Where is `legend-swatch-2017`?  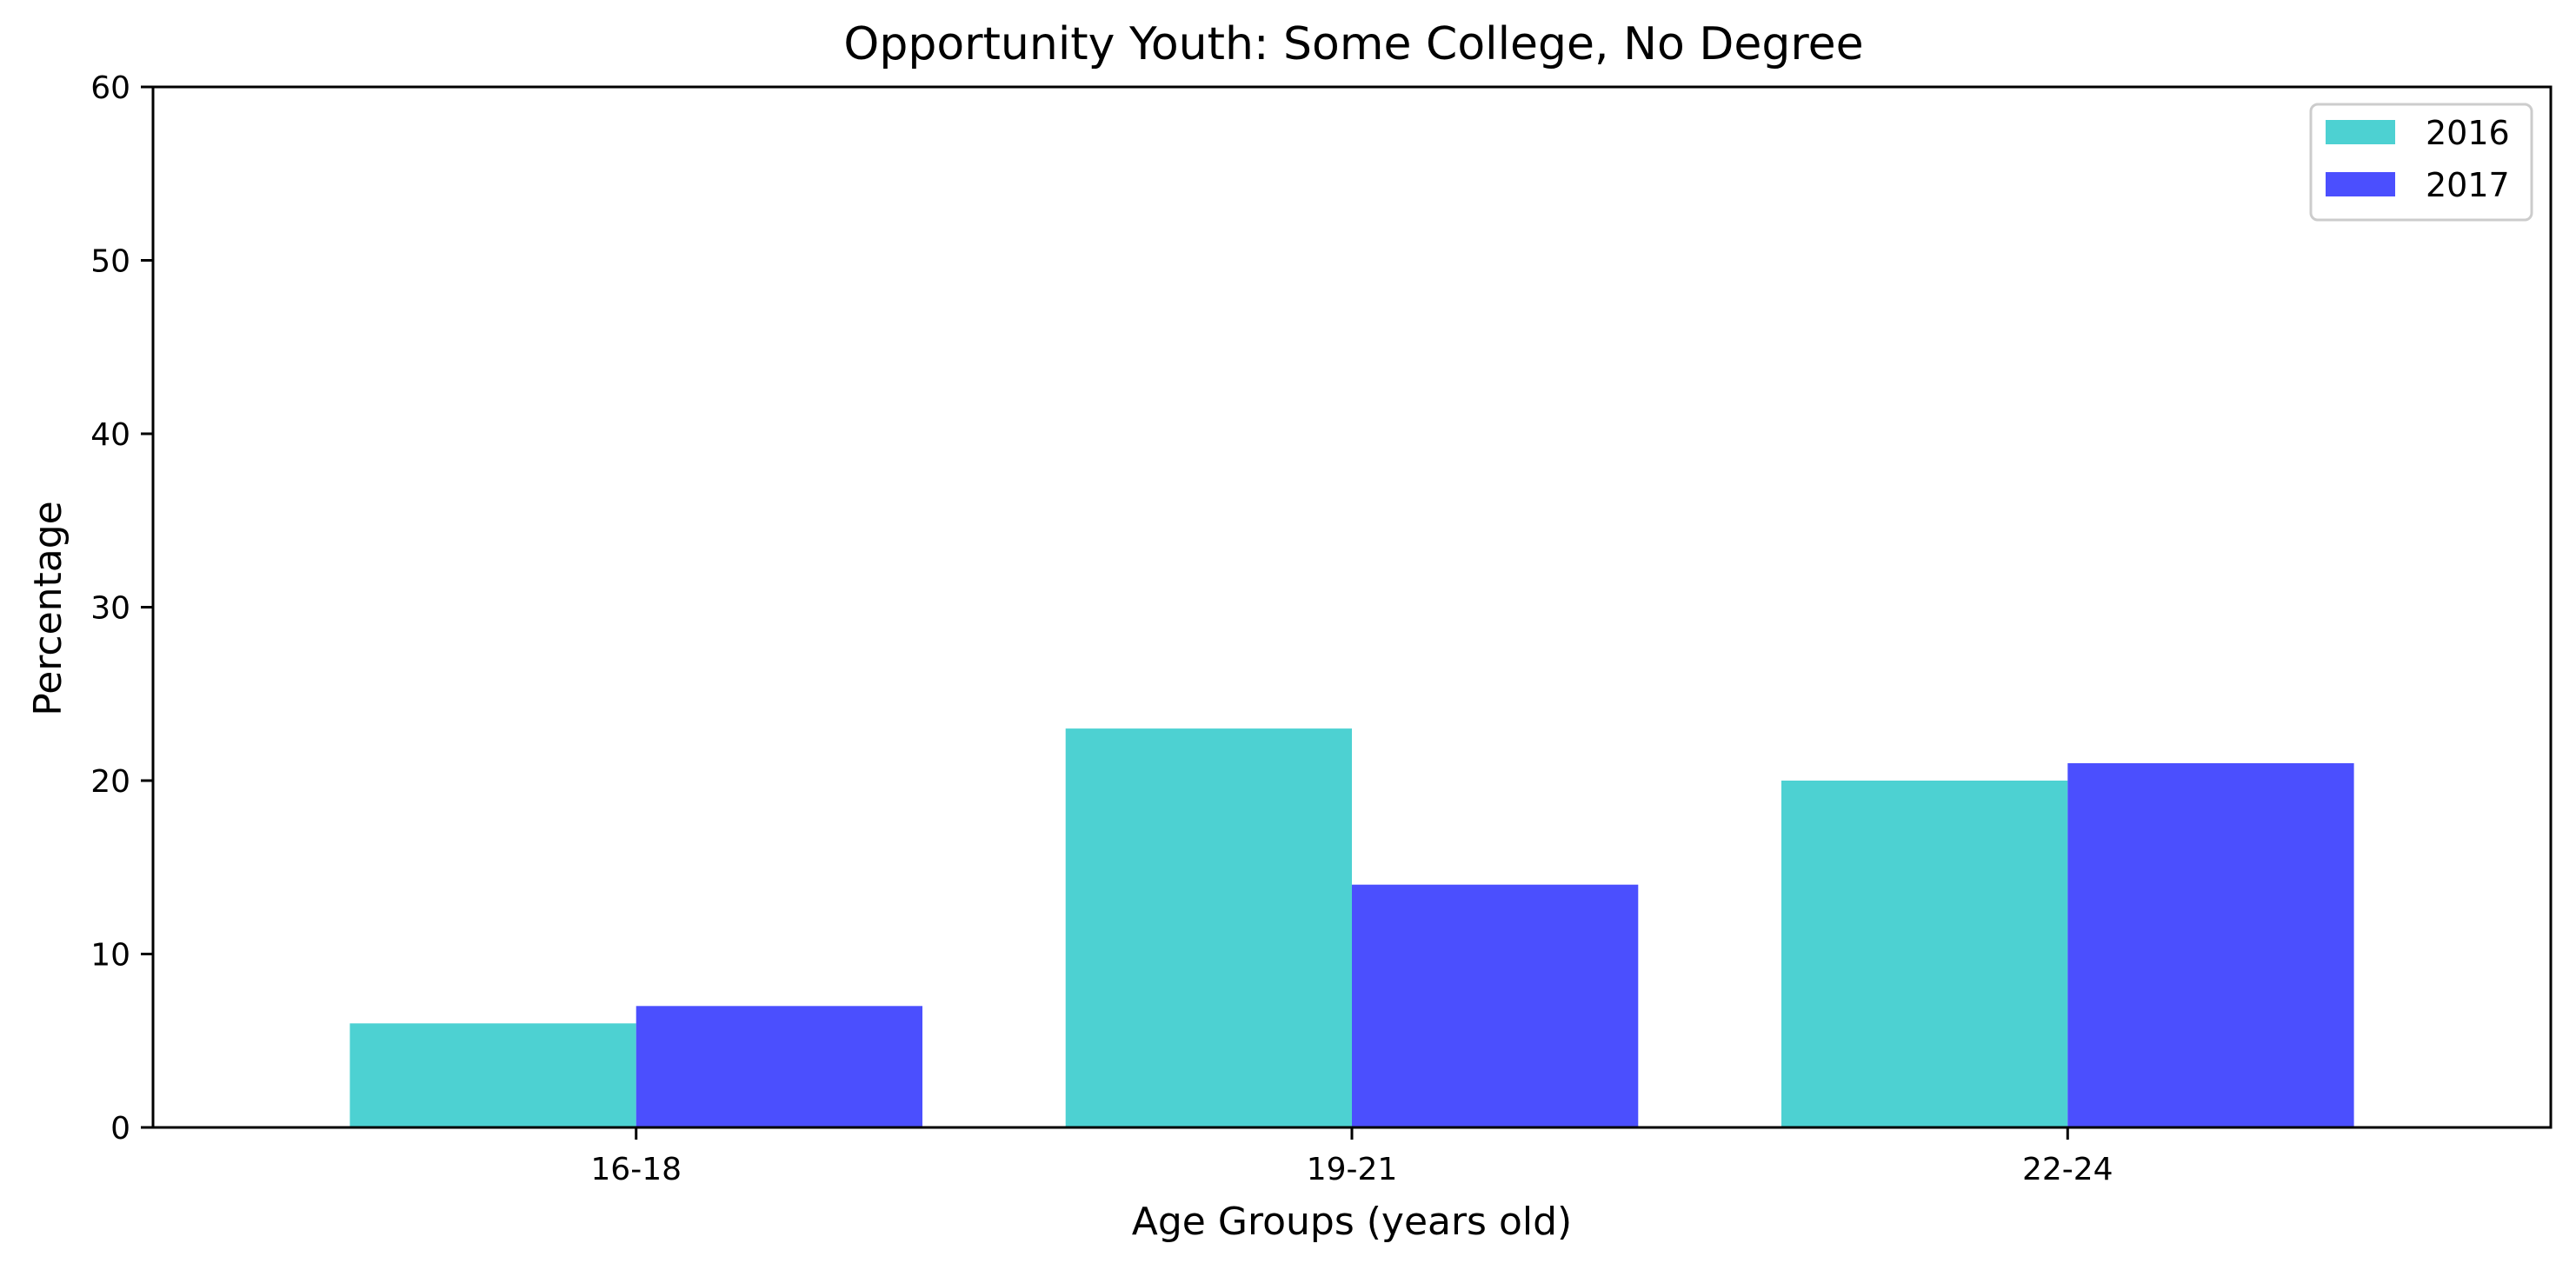
legend-swatch-2017 is located at coordinates (2360, 184).